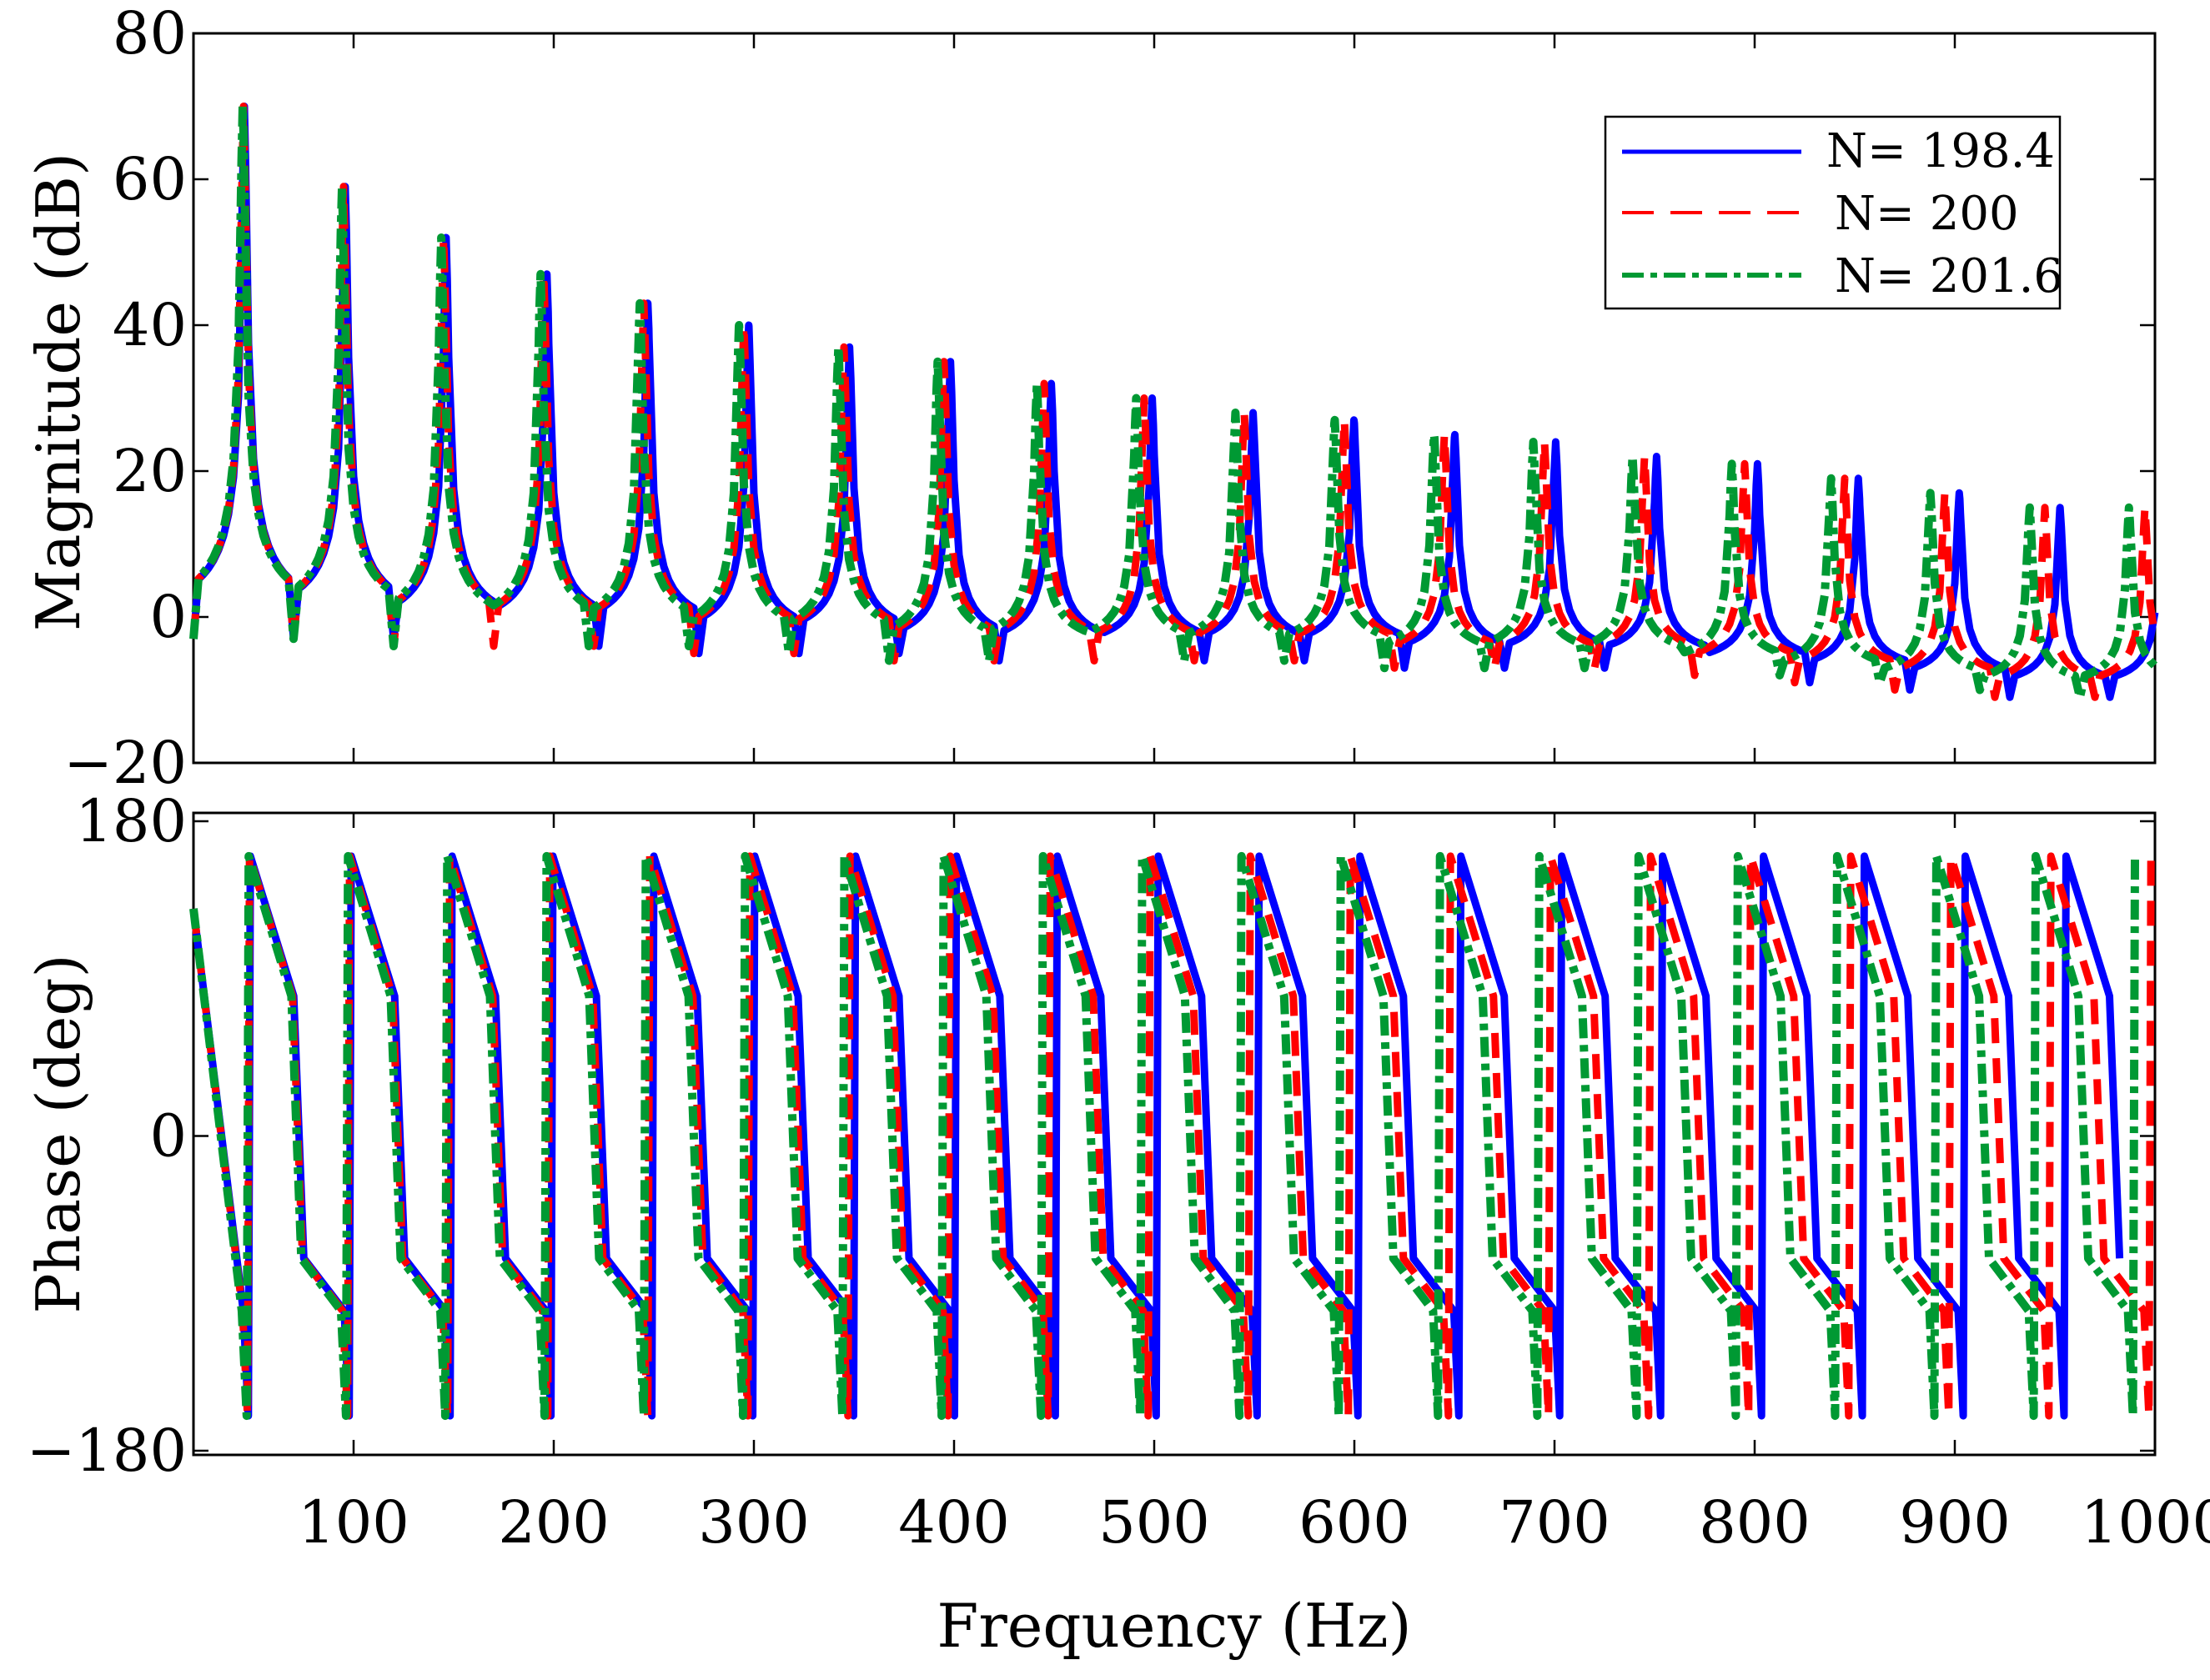 Image resolution: width=2210 pixels, height=1680 pixels. What do you see at coordinates (1927, 214) in the screenshot?
I see `legend-label-n200: N= 200` at bounding box center [1927, 214].